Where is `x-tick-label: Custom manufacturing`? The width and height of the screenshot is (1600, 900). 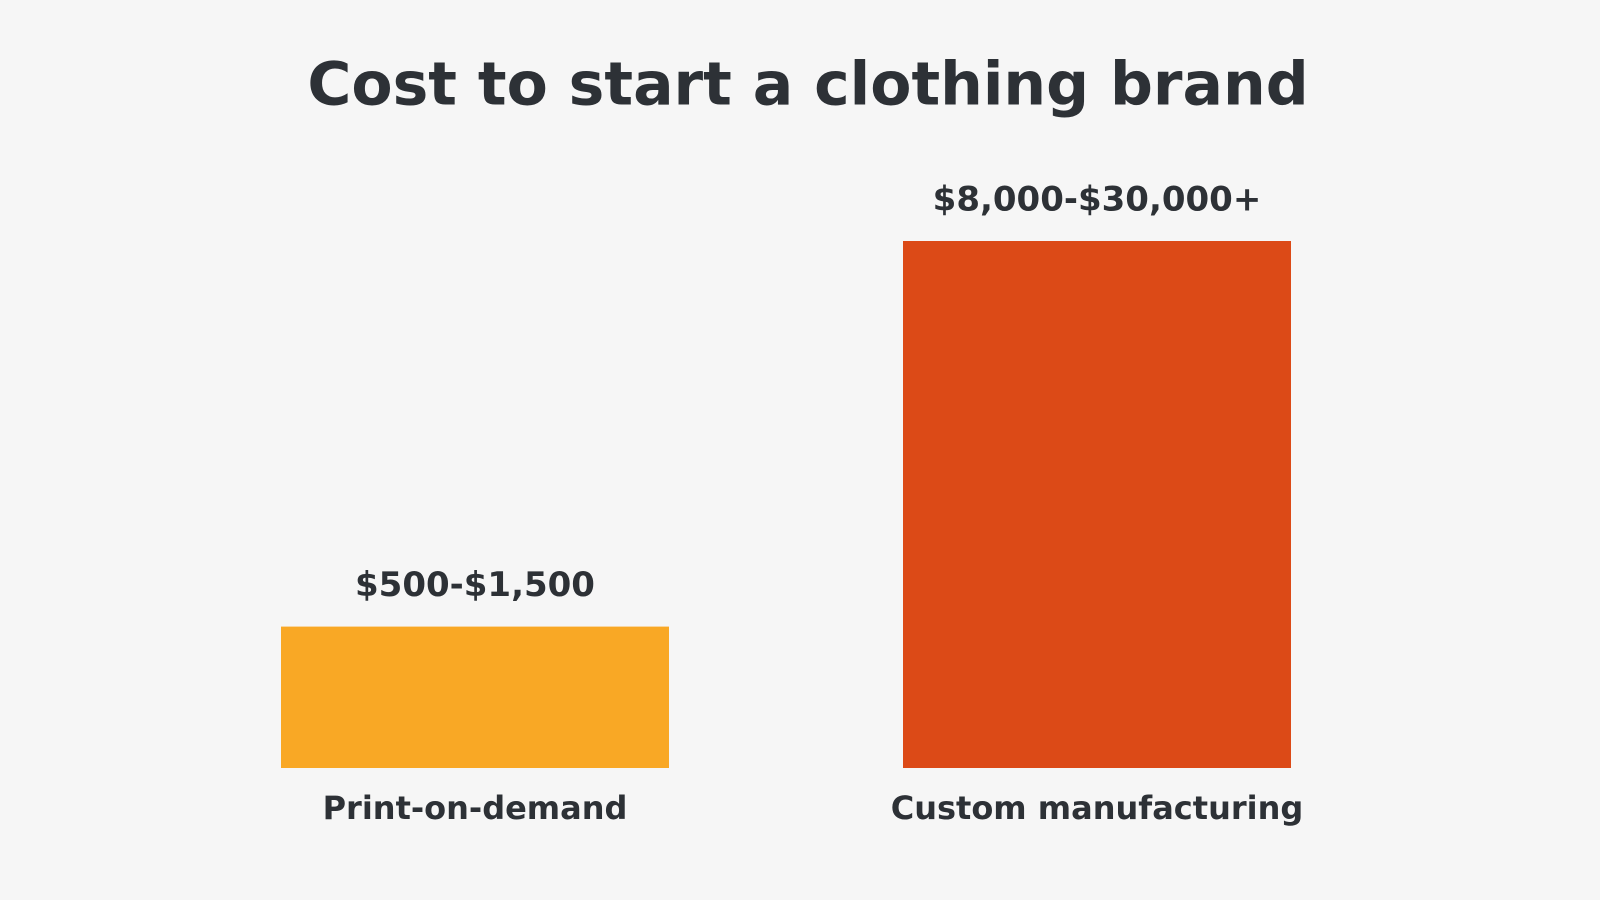
x-tick-label: Custom manufacturing is located at coordinates (1097, 808).